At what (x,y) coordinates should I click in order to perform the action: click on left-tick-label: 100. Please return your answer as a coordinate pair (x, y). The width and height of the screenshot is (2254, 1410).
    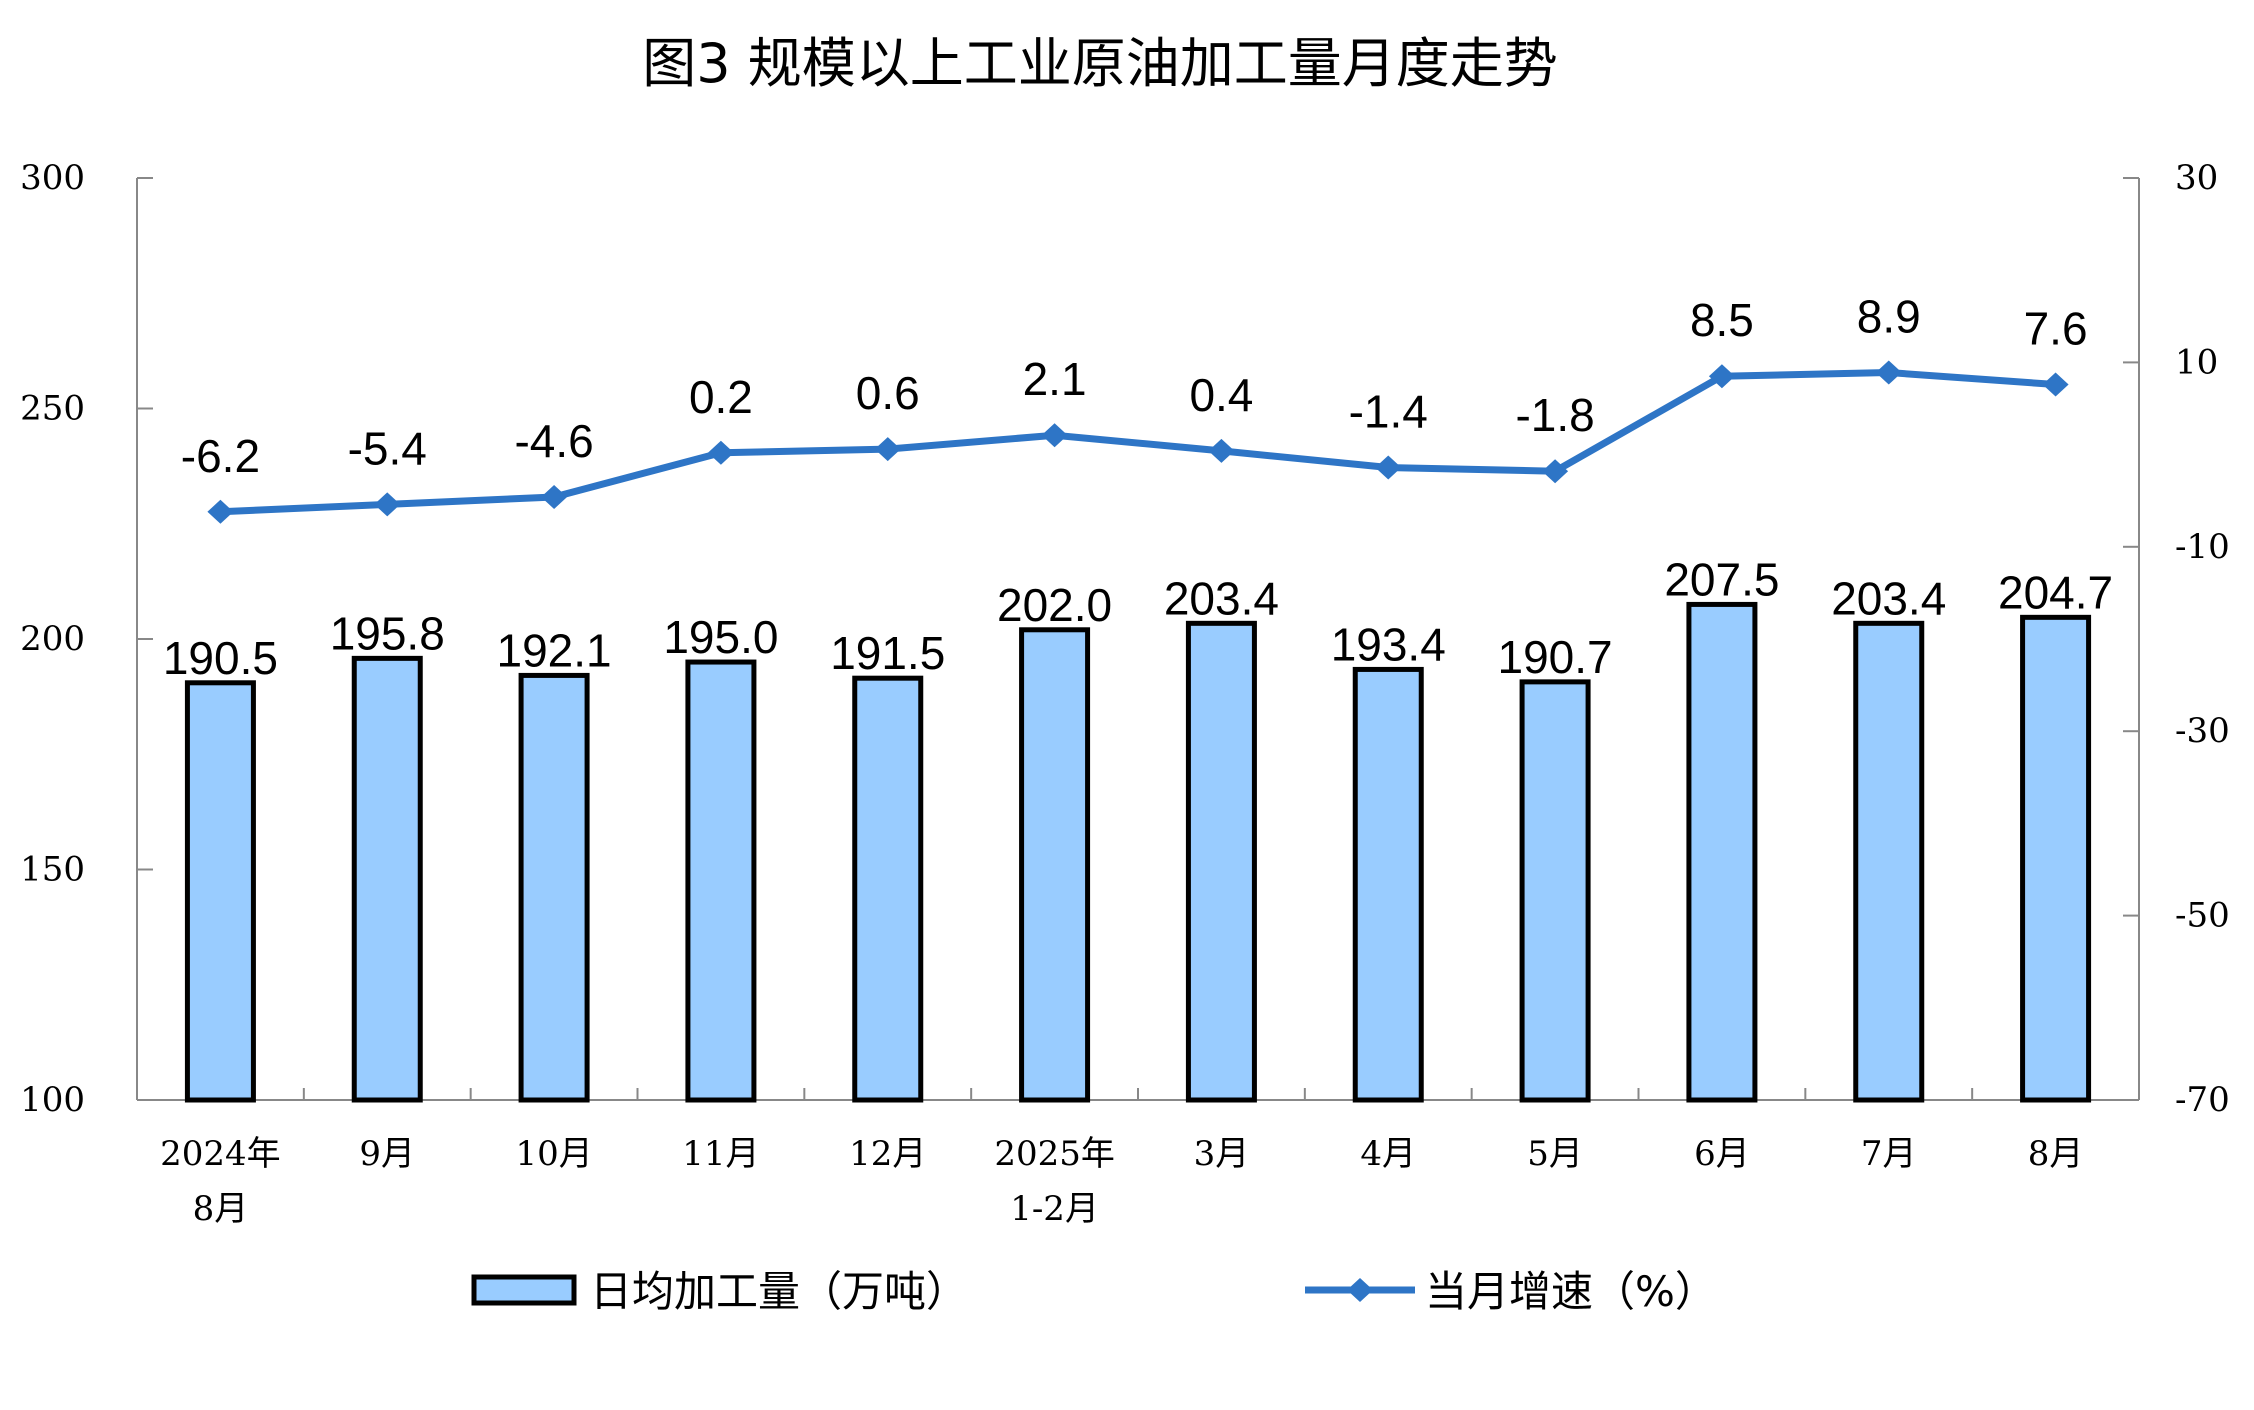
    Looking at the image, I should click on (52, 1100).